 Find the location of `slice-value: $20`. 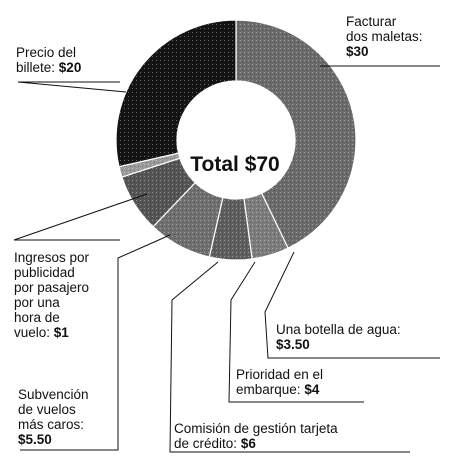

slice-value: $20 is located at coordinates (70, 67).